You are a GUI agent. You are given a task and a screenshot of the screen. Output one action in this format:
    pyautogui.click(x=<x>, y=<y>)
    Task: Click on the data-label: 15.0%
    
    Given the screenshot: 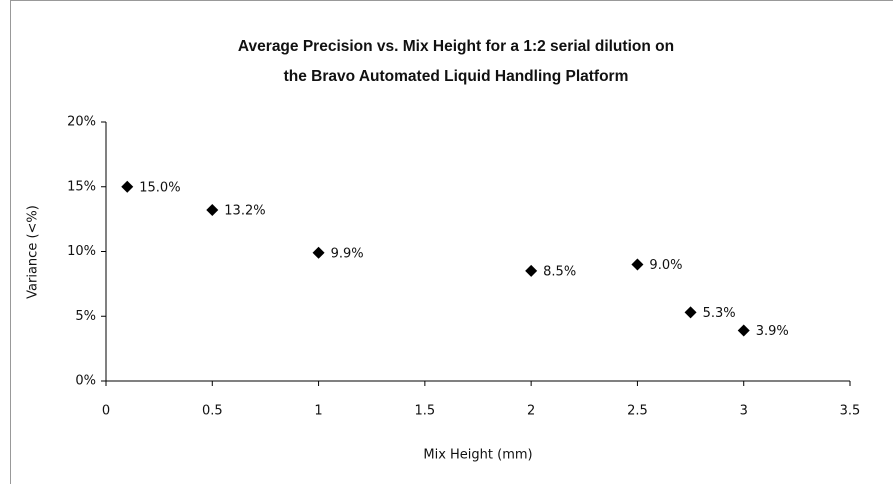 What is the action you would take?
    pyautogui.click(x=159, y=187)
    